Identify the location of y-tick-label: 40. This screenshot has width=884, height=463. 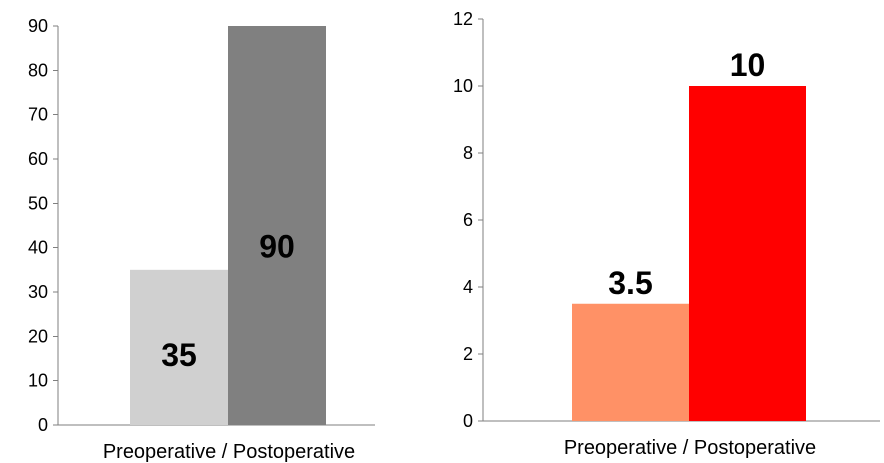
(38, 248).